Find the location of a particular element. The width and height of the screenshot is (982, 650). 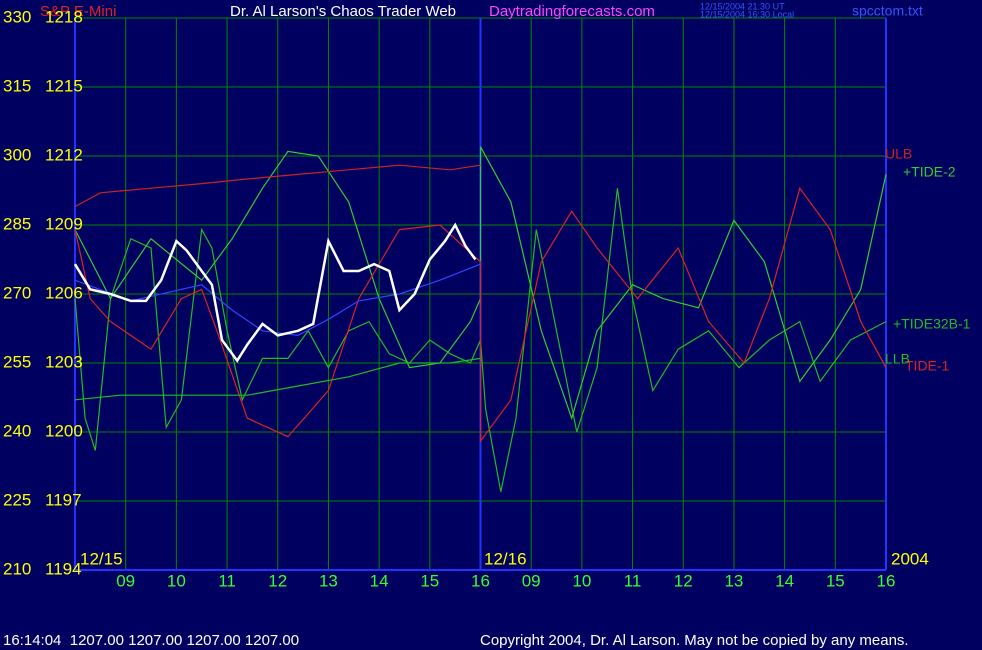

date-label: 12/16 is located at coordinates (505, 558).